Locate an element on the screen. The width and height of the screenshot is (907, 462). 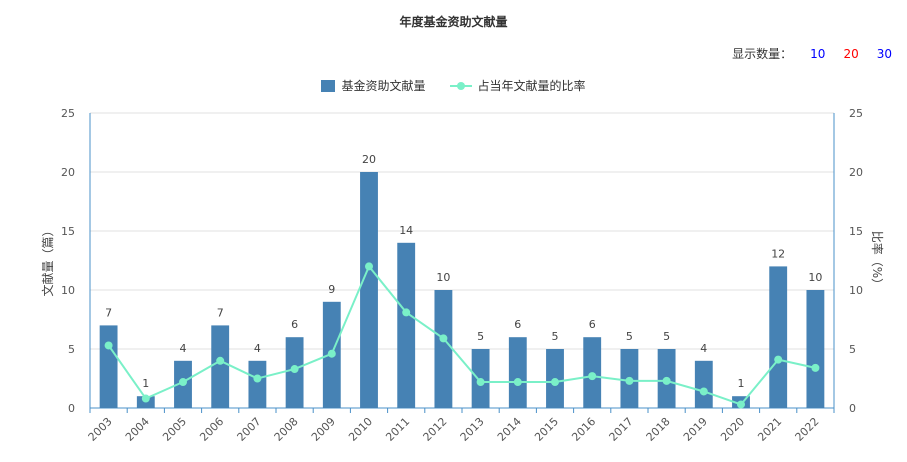
x-tick-label: 2004 is located at coordinates (137, 429).